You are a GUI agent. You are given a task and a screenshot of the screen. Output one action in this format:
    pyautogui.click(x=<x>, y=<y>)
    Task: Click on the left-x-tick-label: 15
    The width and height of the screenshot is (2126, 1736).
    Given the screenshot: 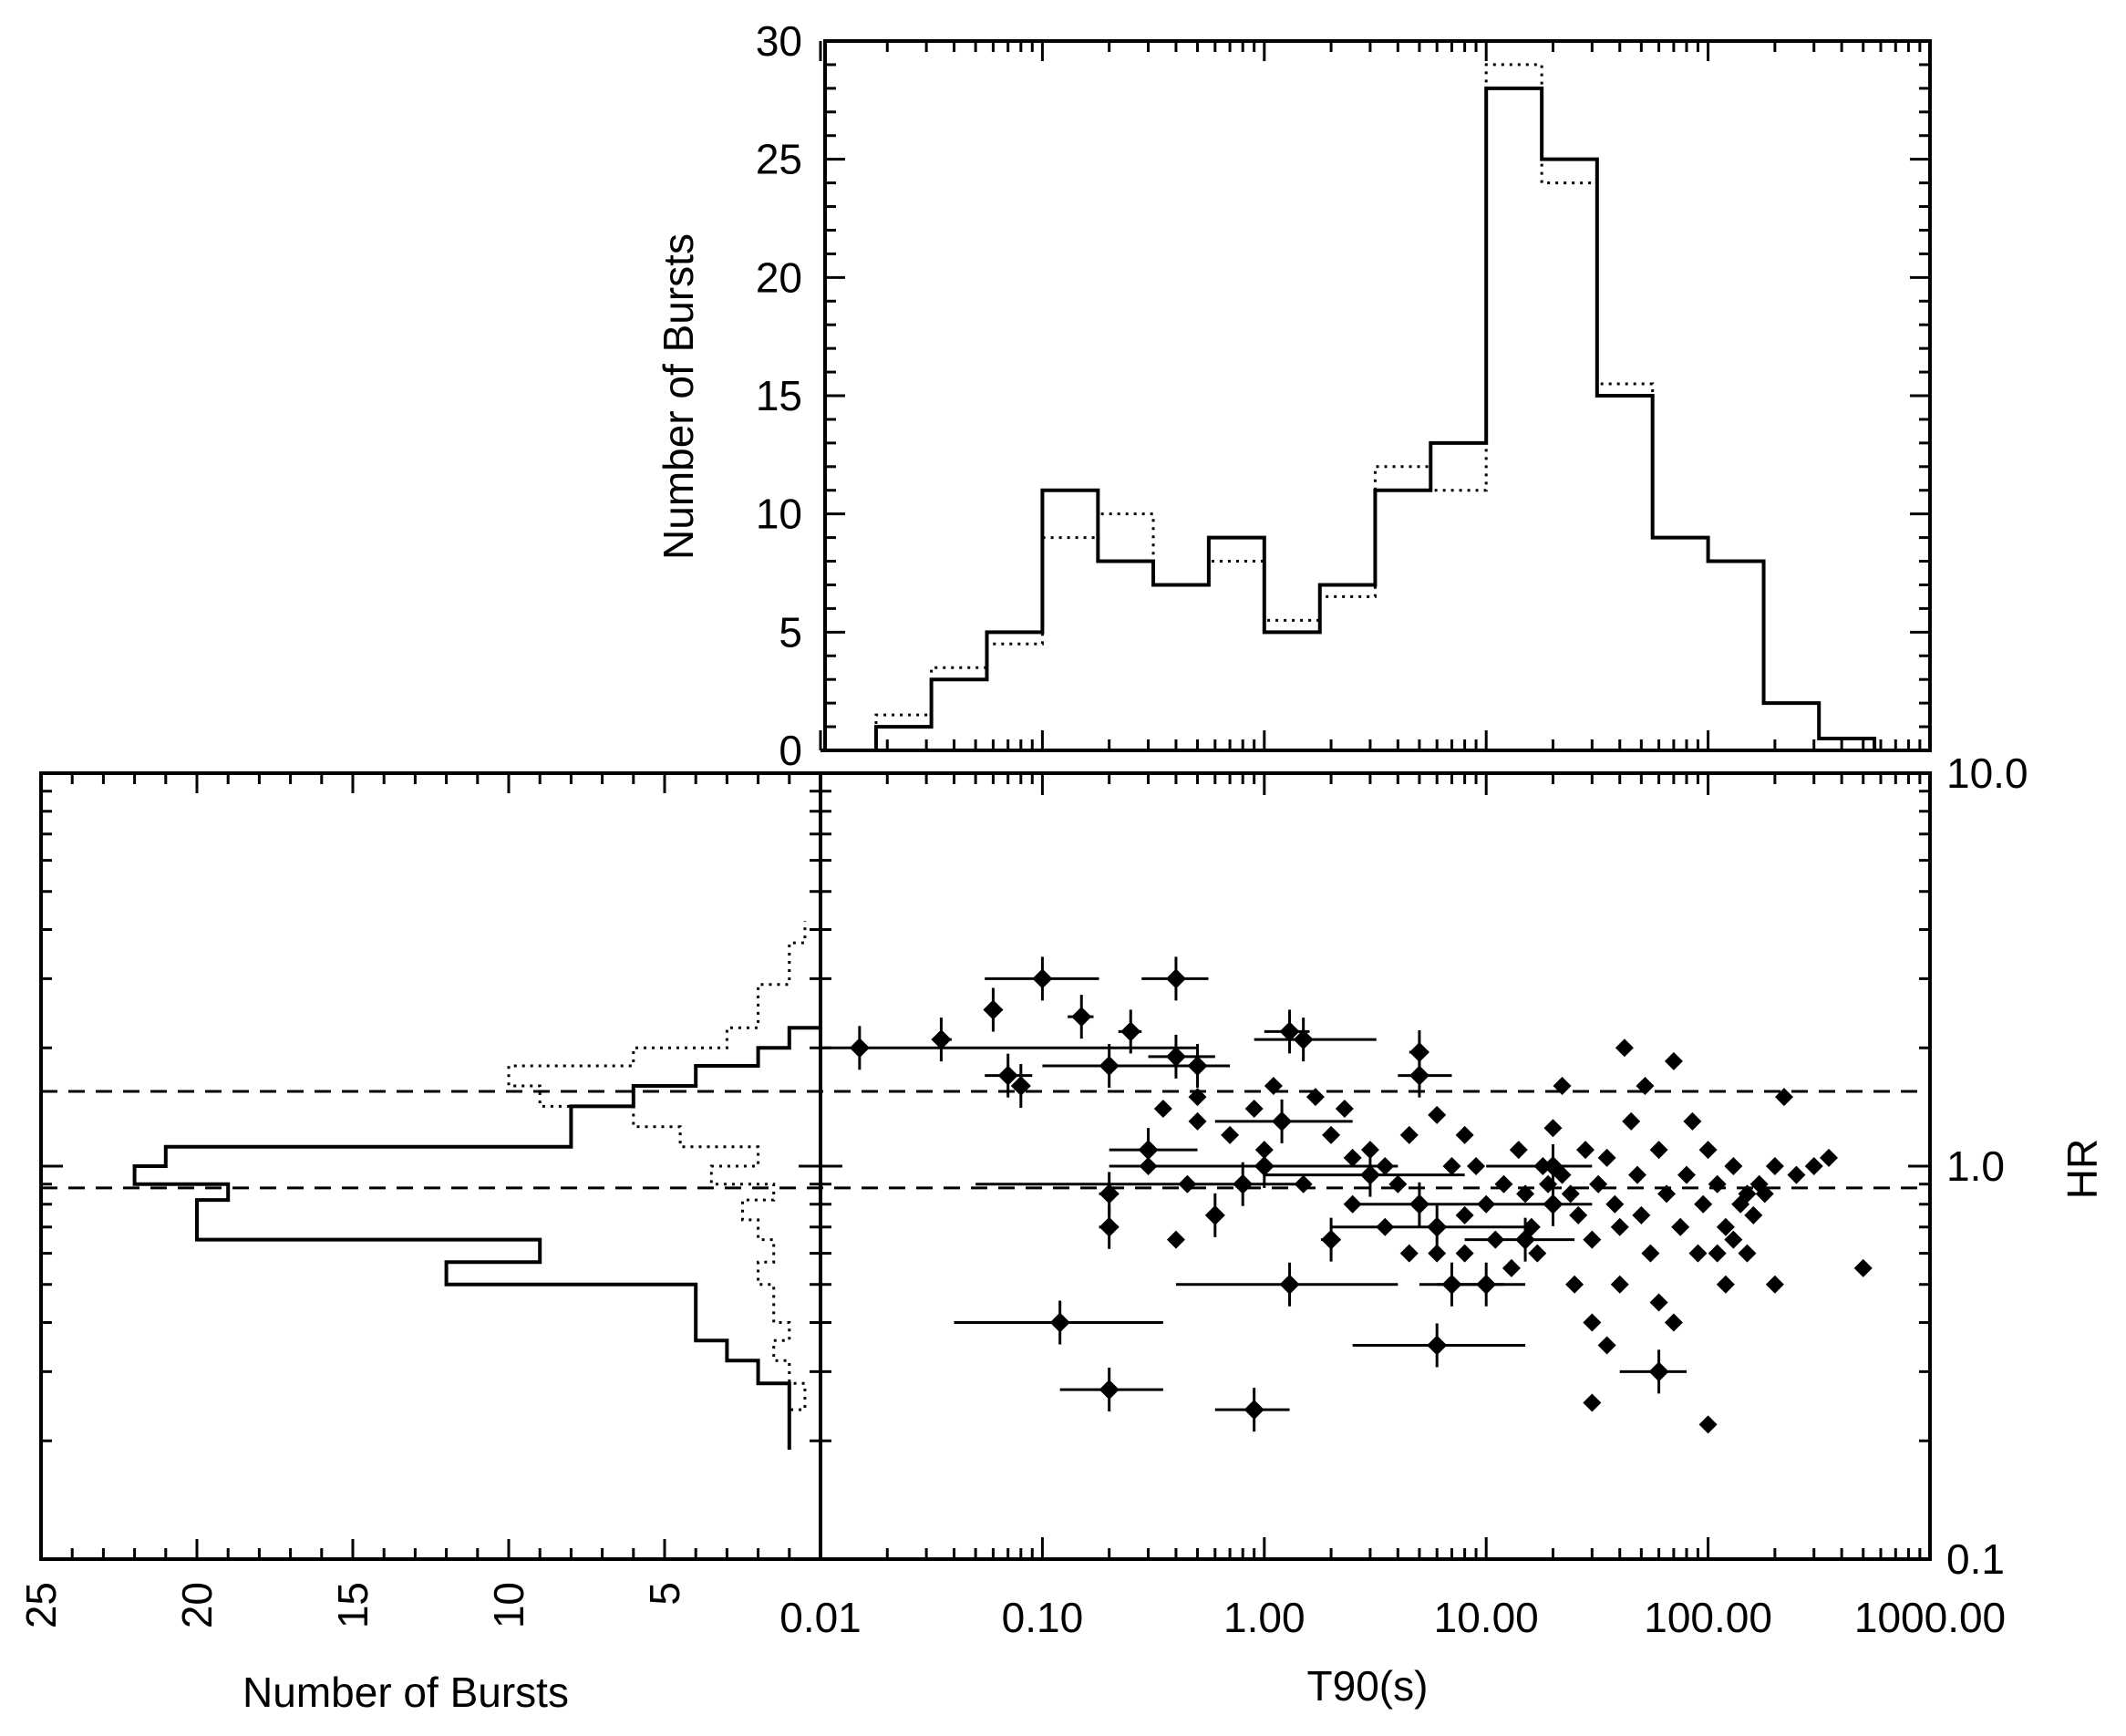 What is the action you would take?
    pyautogui.click(x=353, y=1605)
    